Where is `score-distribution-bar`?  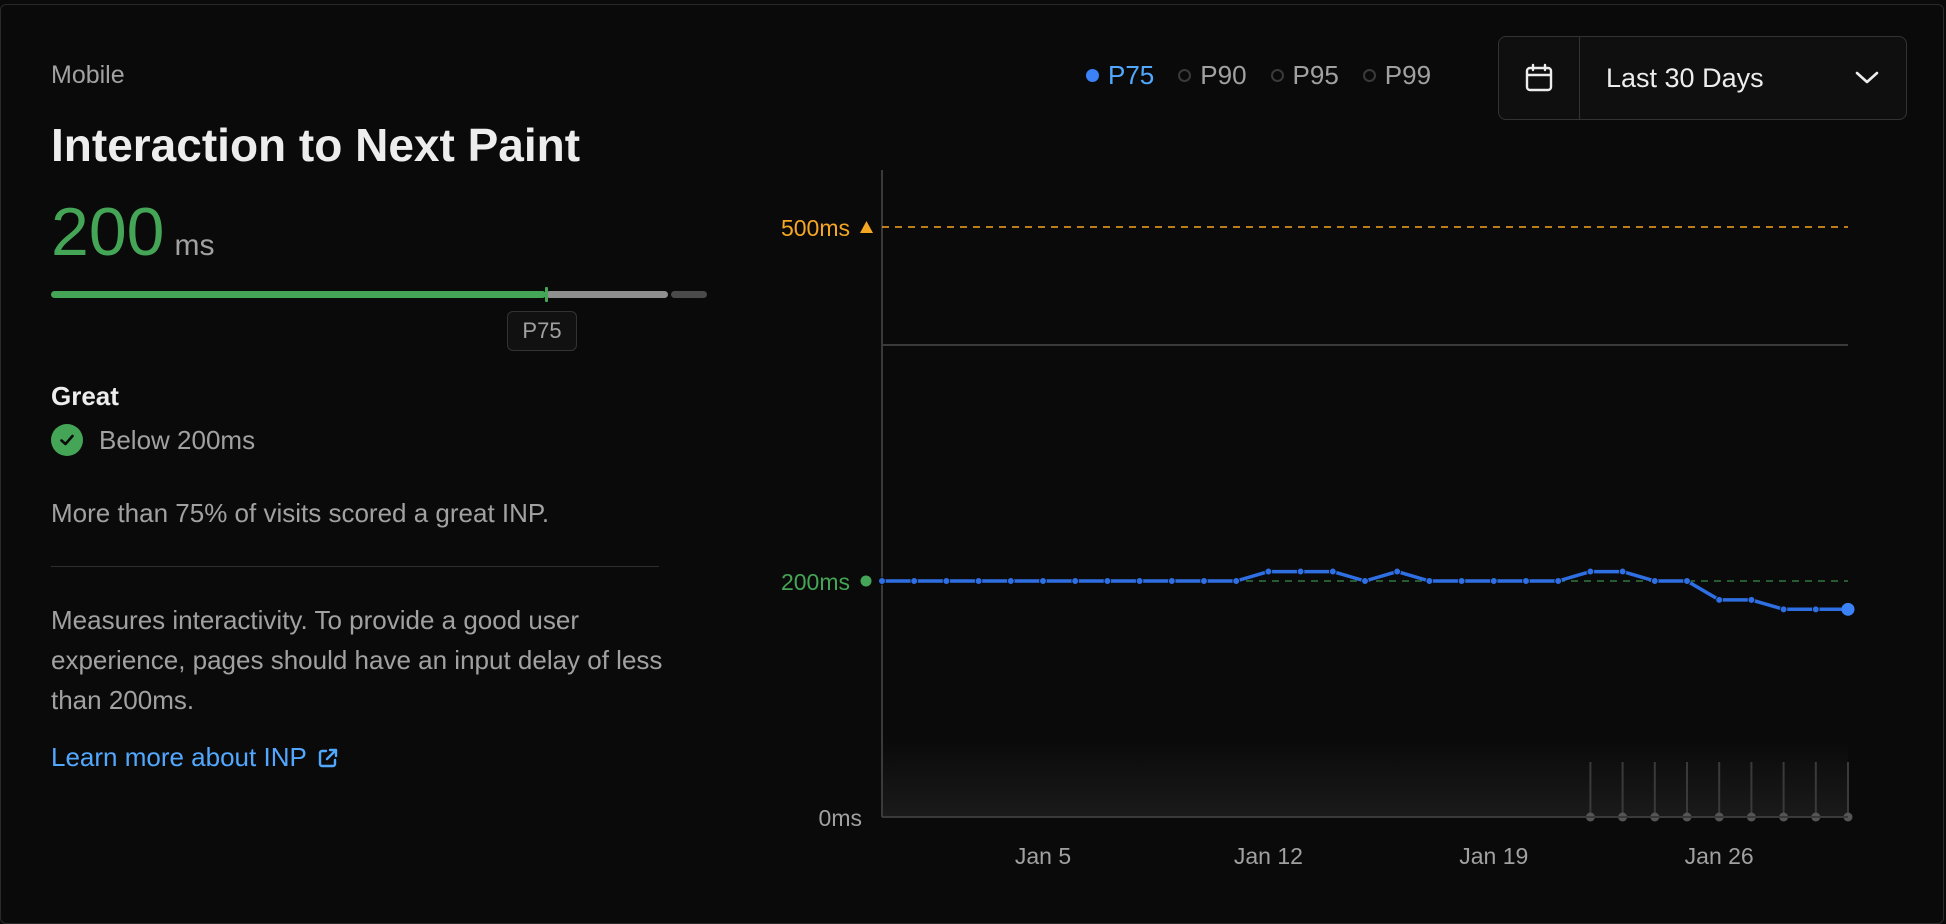 score-distribution-bar is located at coordinates (379, 294).